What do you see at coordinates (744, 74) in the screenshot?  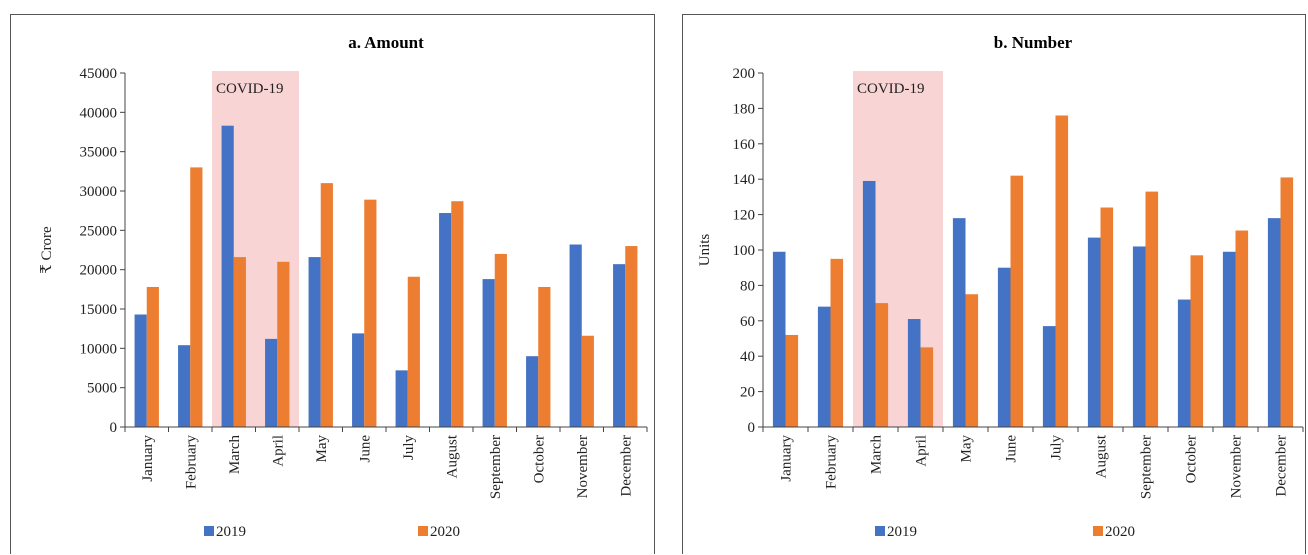 I see `y-tick-label: 200` at bounding box center [744, 74].